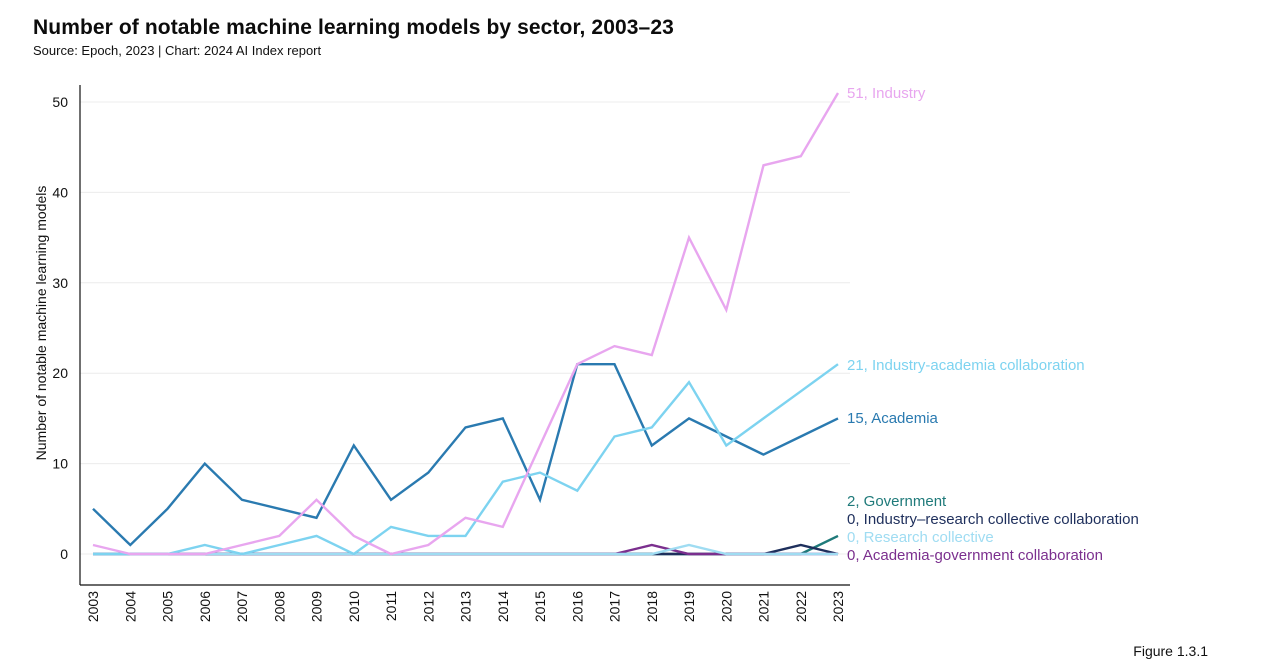 Image resolution: width=1277 pixels, height=667 pixels. Describe the element at coordinates (60, 328) in the screenshot. I see `y-tick-labels: 0 10 20 30 40 50` at that location.